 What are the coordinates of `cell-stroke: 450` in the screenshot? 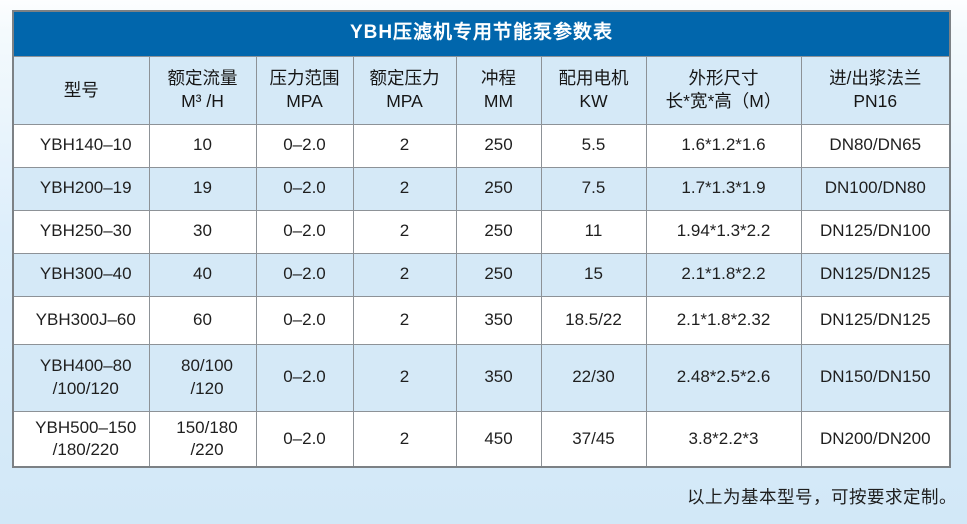 It's located at (498, 439).